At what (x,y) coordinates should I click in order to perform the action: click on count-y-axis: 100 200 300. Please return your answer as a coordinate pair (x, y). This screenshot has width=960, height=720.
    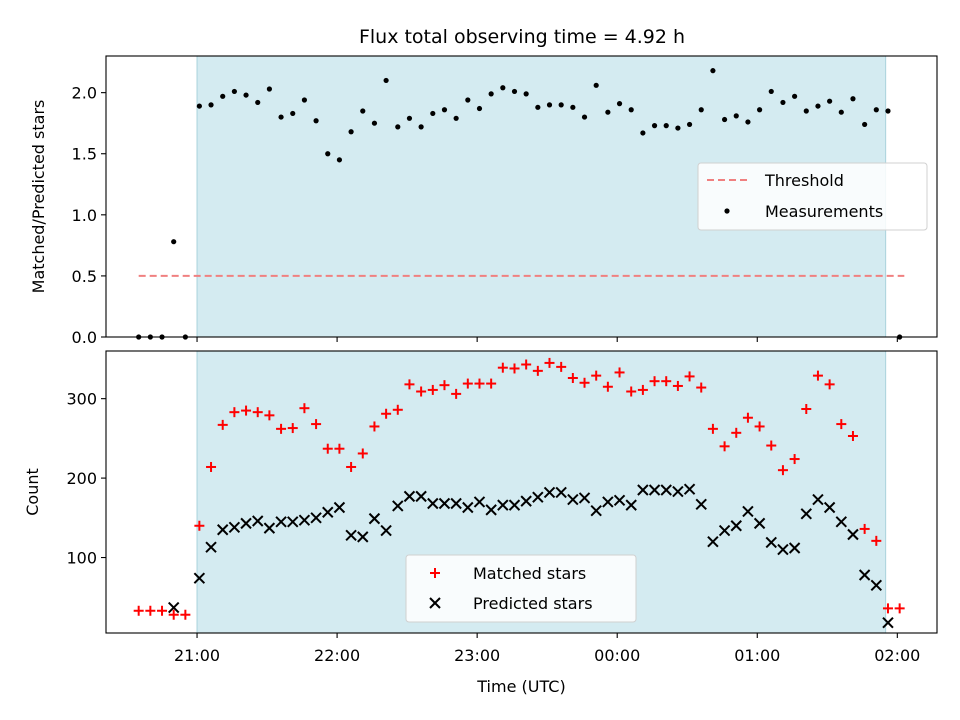
    Looking at the image, I should click on (86, 479).